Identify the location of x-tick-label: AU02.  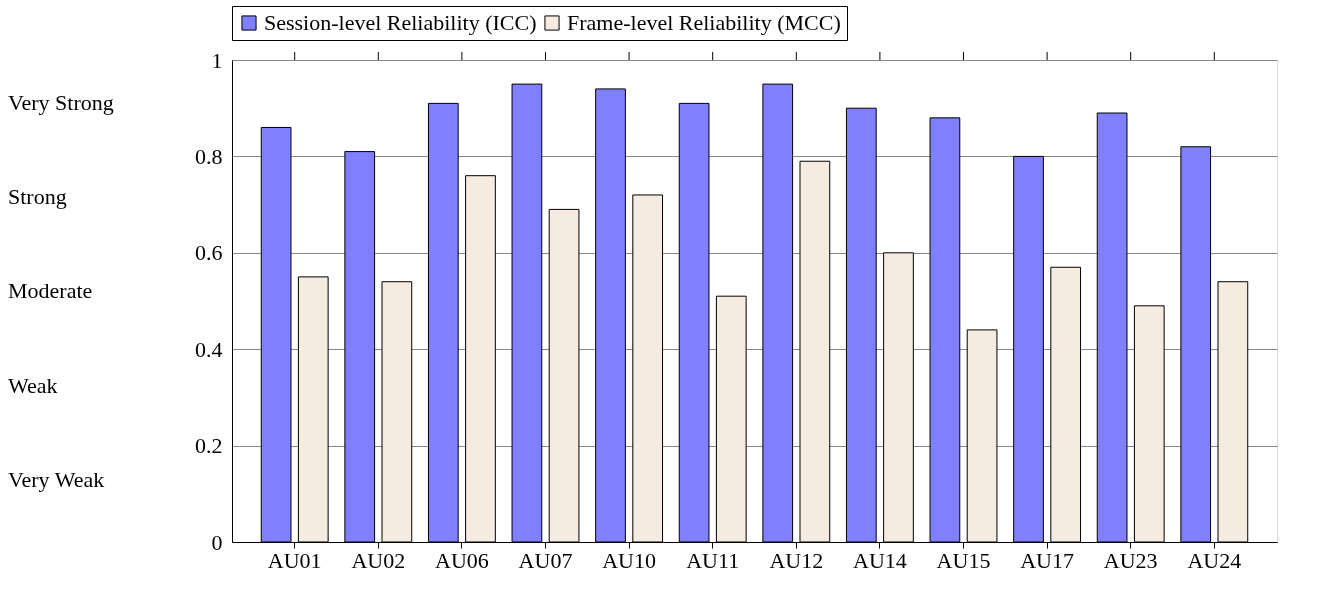
(378, 560).